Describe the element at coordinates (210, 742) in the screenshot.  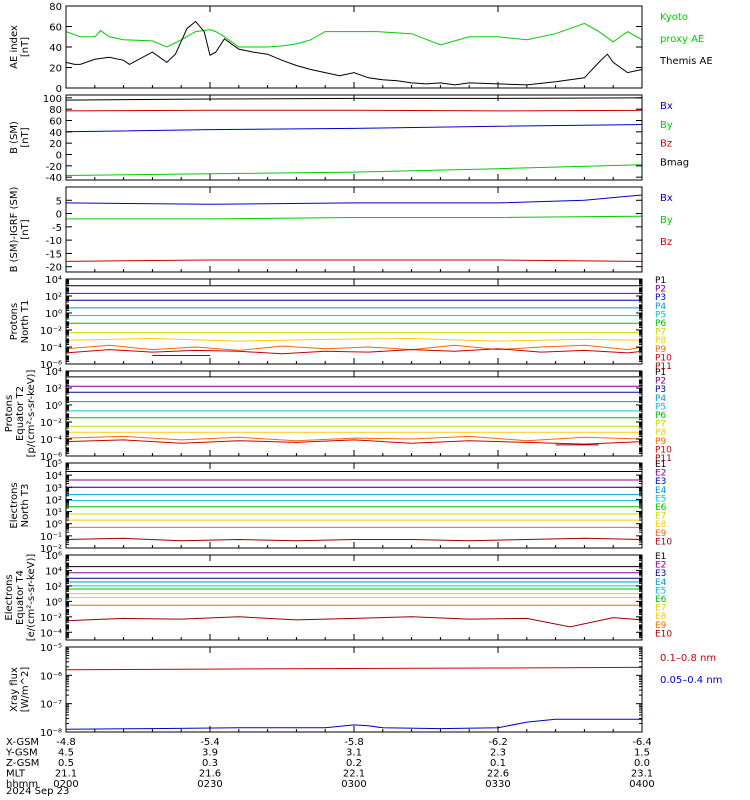
I see `aux-row-value: -5.4` at that location.